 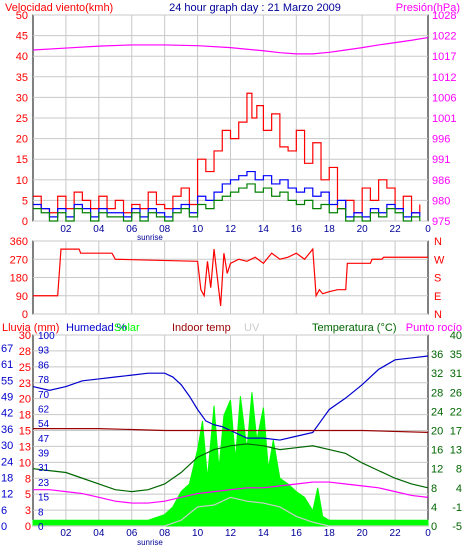 I want to click on rain-y-tick: 8, so click(x=28, y=479).